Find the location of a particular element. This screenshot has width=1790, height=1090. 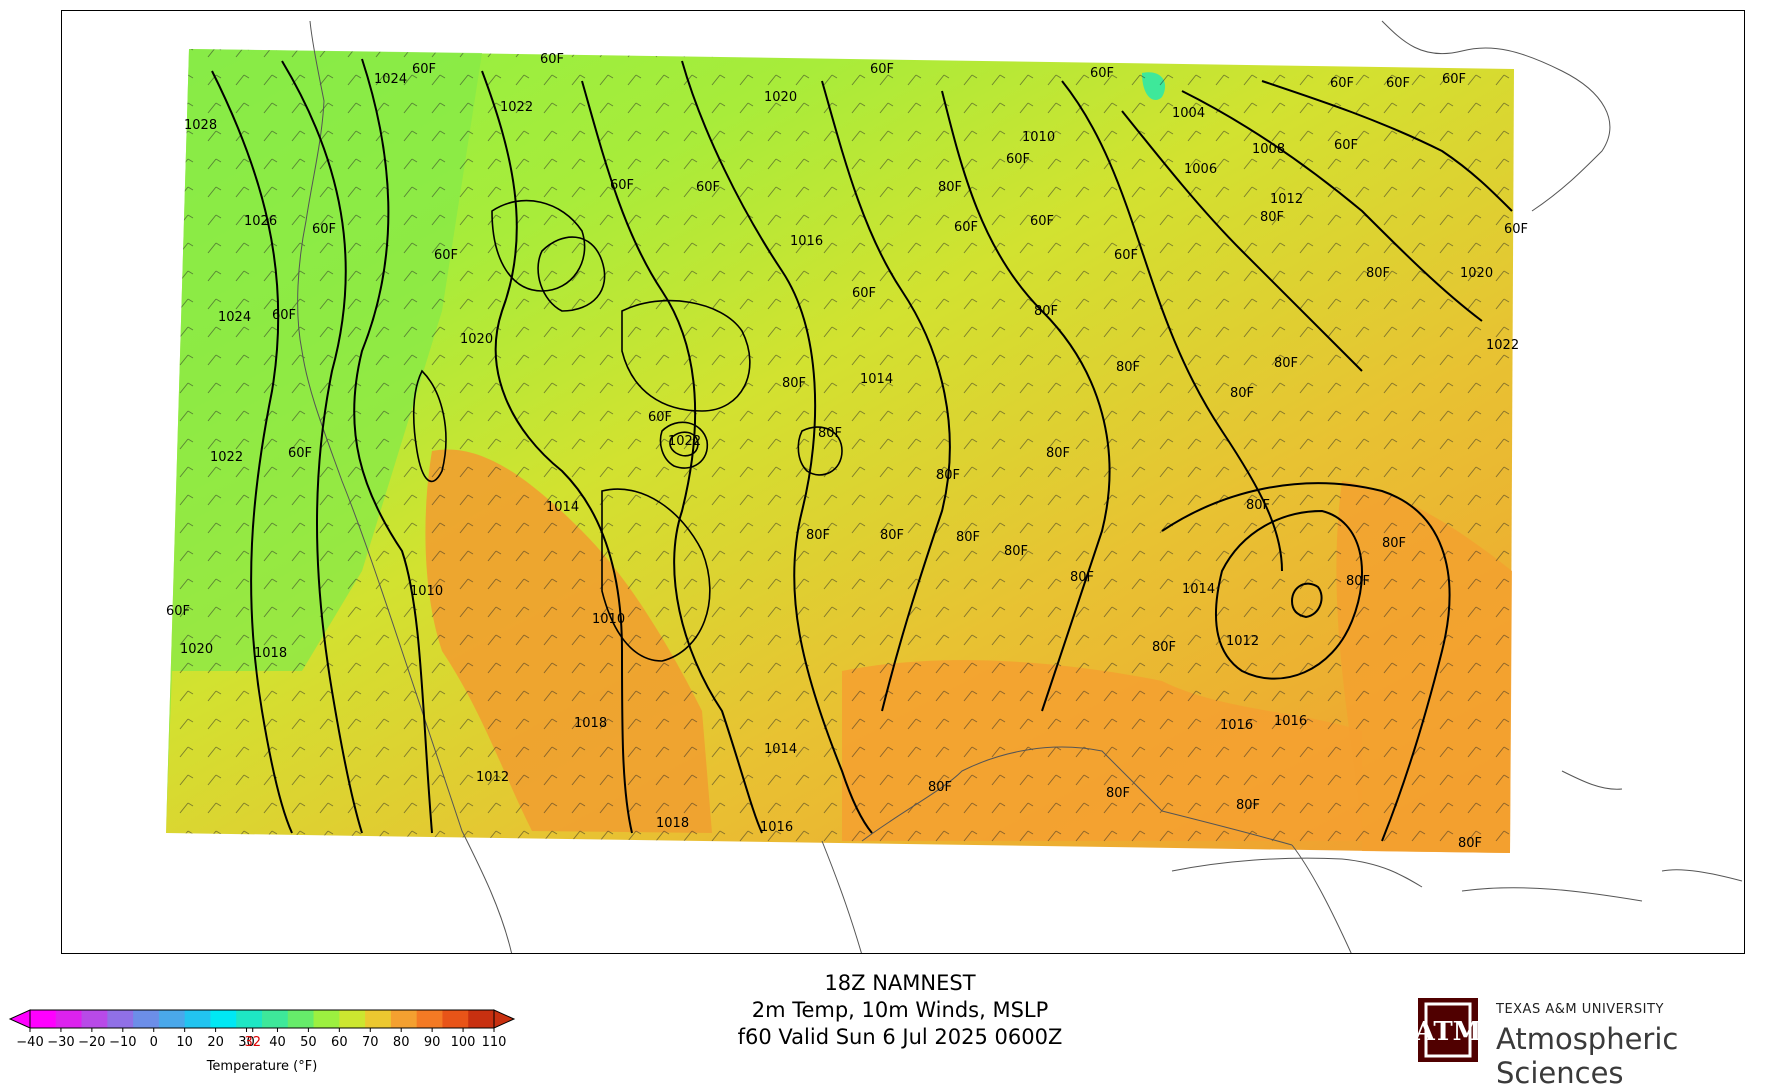

isobar-label: 1028 is located at coordinates (200, 125).